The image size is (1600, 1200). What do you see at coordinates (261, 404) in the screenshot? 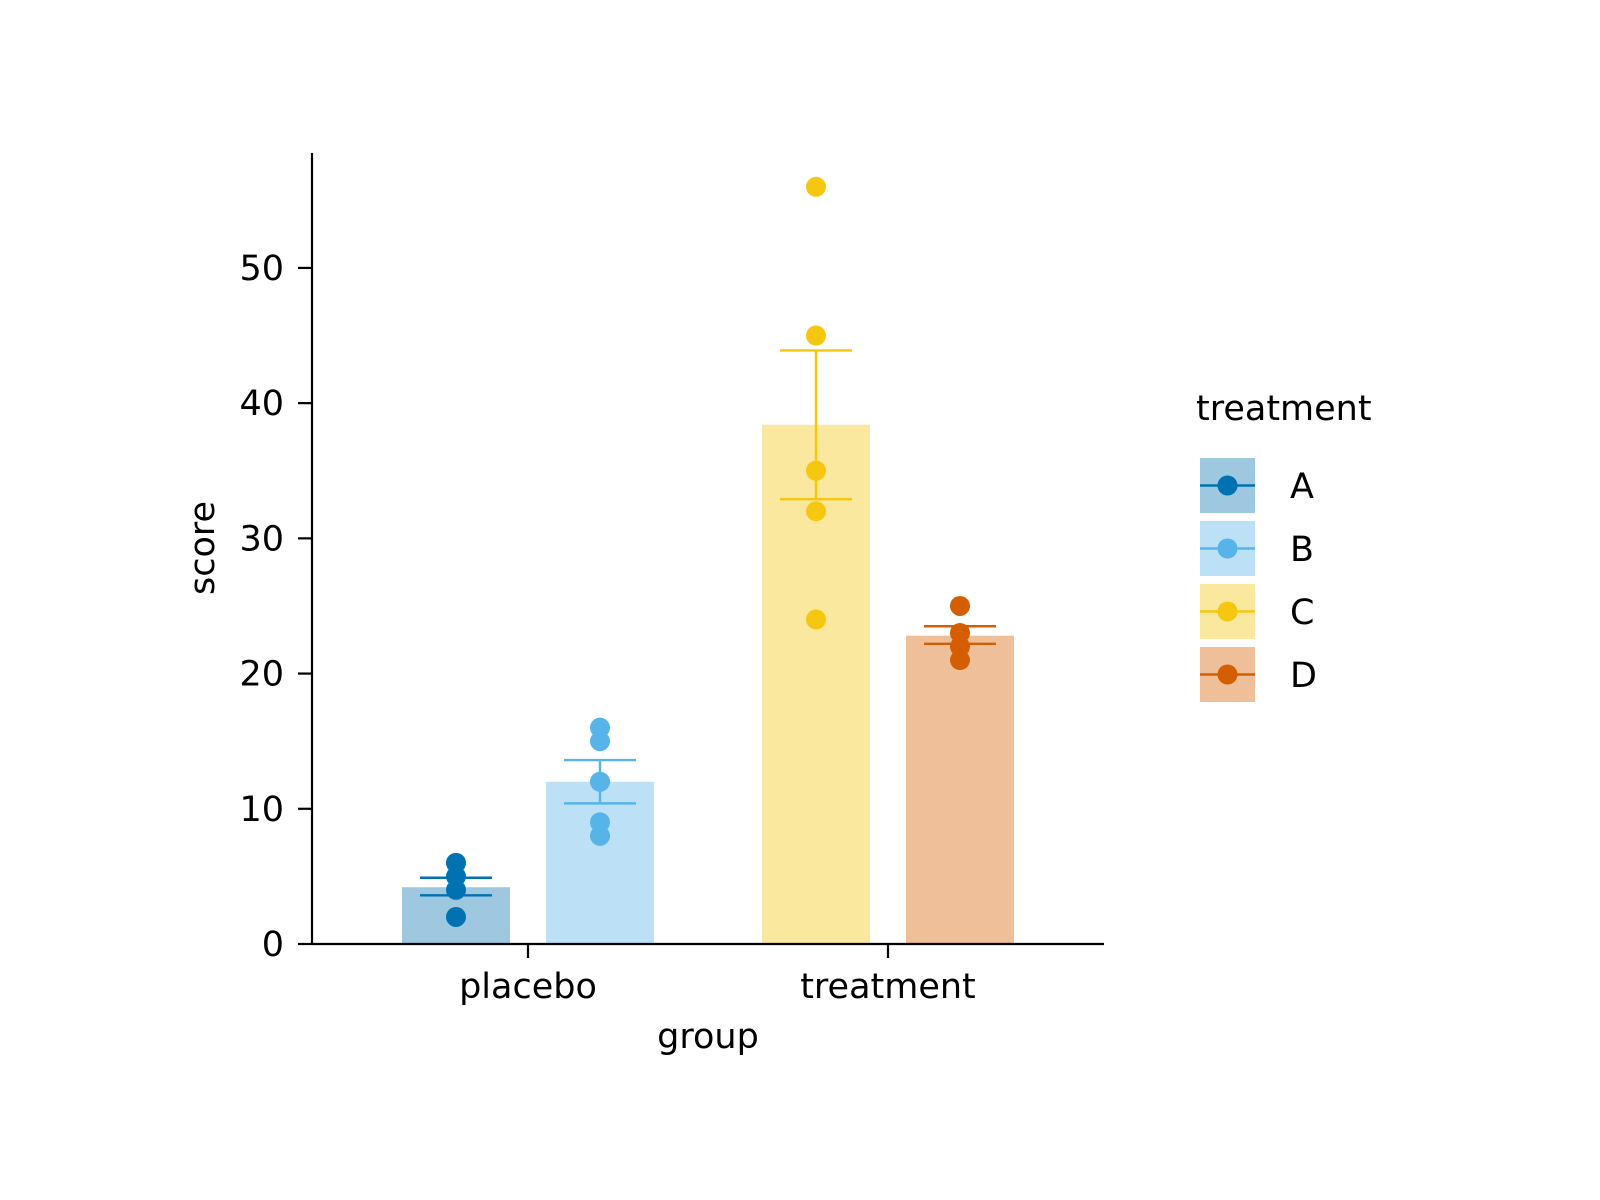
I see `y-tick-label: 40` at bounding box center [261, 404].